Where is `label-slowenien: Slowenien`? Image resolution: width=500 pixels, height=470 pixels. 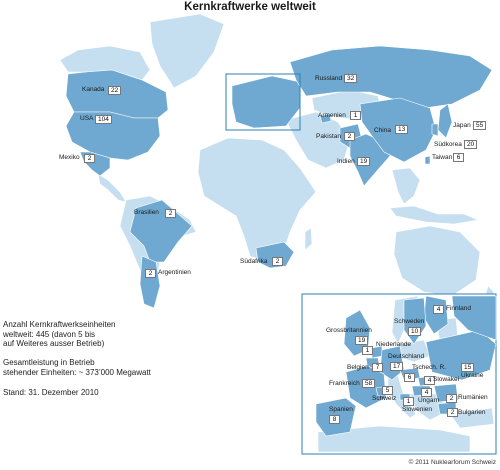
label-slowenien: Slowenien is located at coordinates (417, 409).